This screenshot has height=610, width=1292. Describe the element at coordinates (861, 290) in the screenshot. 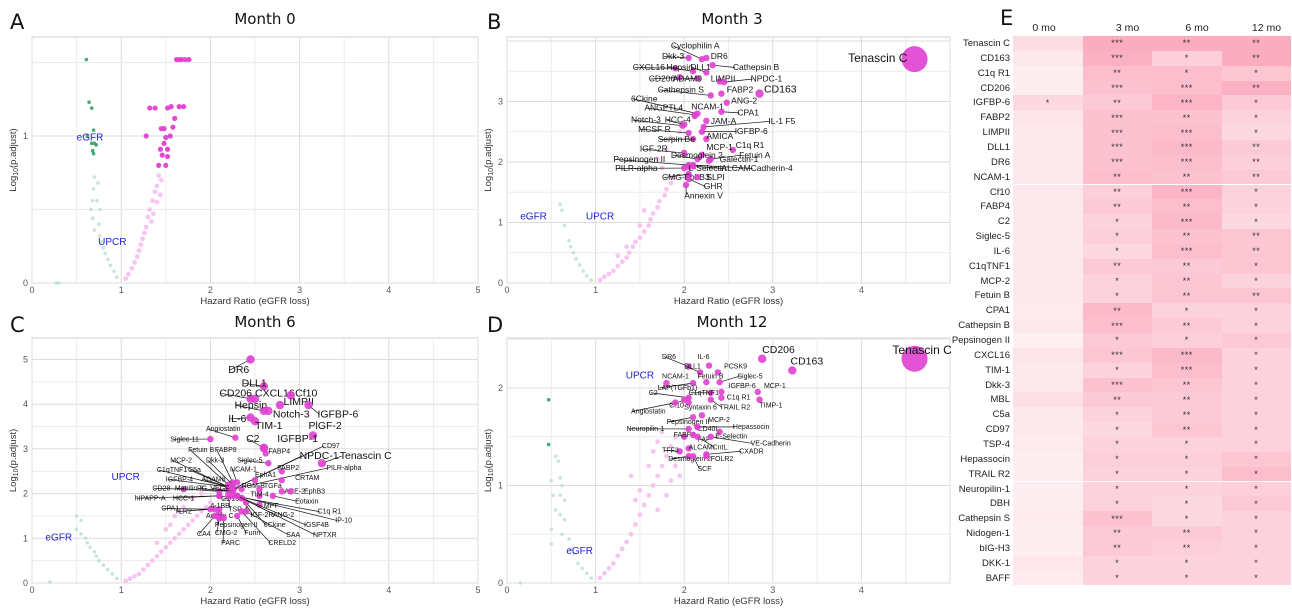

I see `x-tick-label: 4` at that location.